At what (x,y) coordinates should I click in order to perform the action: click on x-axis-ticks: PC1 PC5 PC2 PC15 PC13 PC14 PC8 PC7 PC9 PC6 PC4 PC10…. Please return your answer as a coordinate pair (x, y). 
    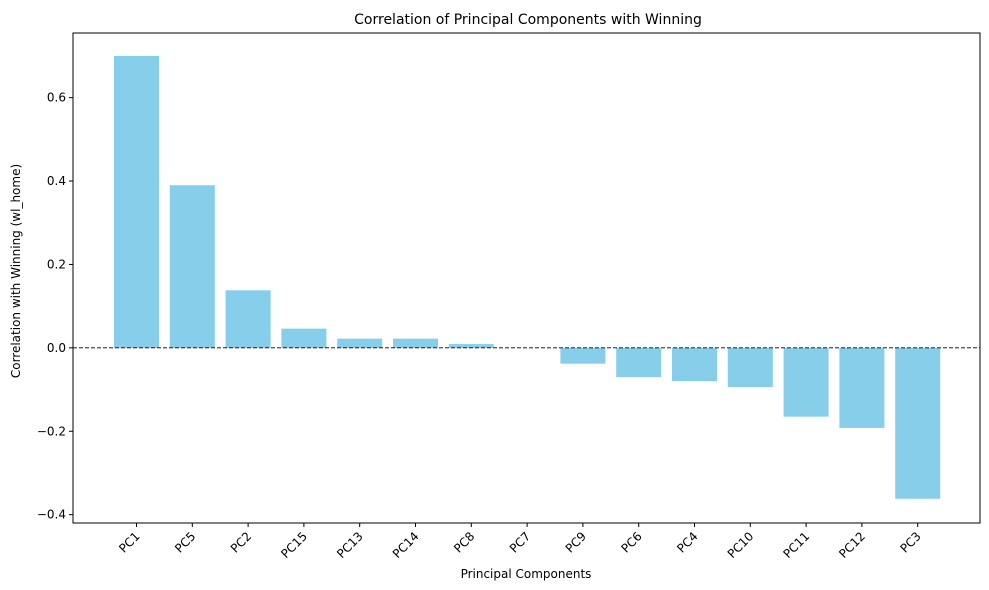
    Looking at the image, I should click on (520, 542).